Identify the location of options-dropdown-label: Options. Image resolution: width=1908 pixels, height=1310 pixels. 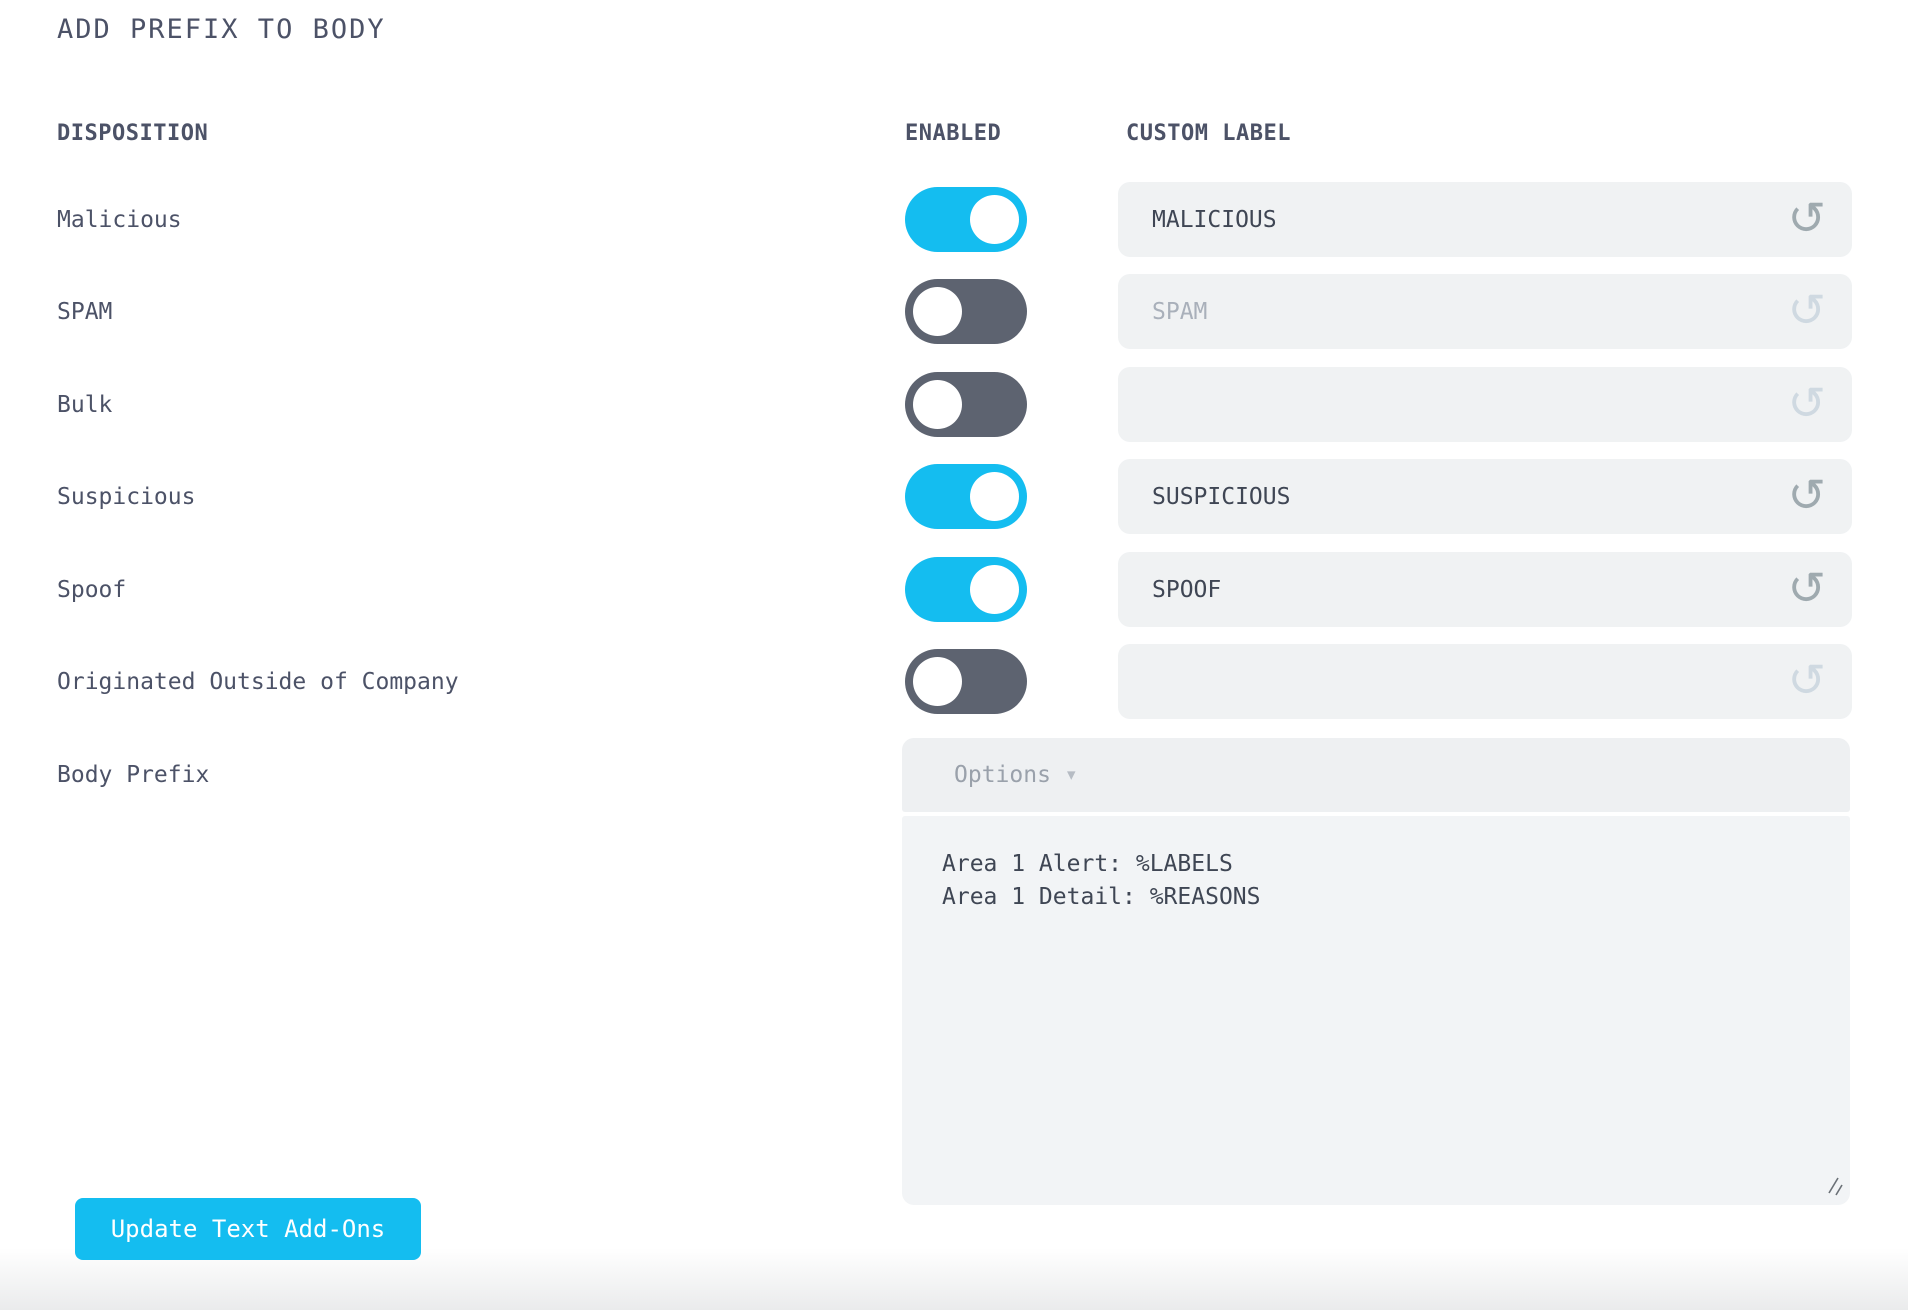
(1002, 775).